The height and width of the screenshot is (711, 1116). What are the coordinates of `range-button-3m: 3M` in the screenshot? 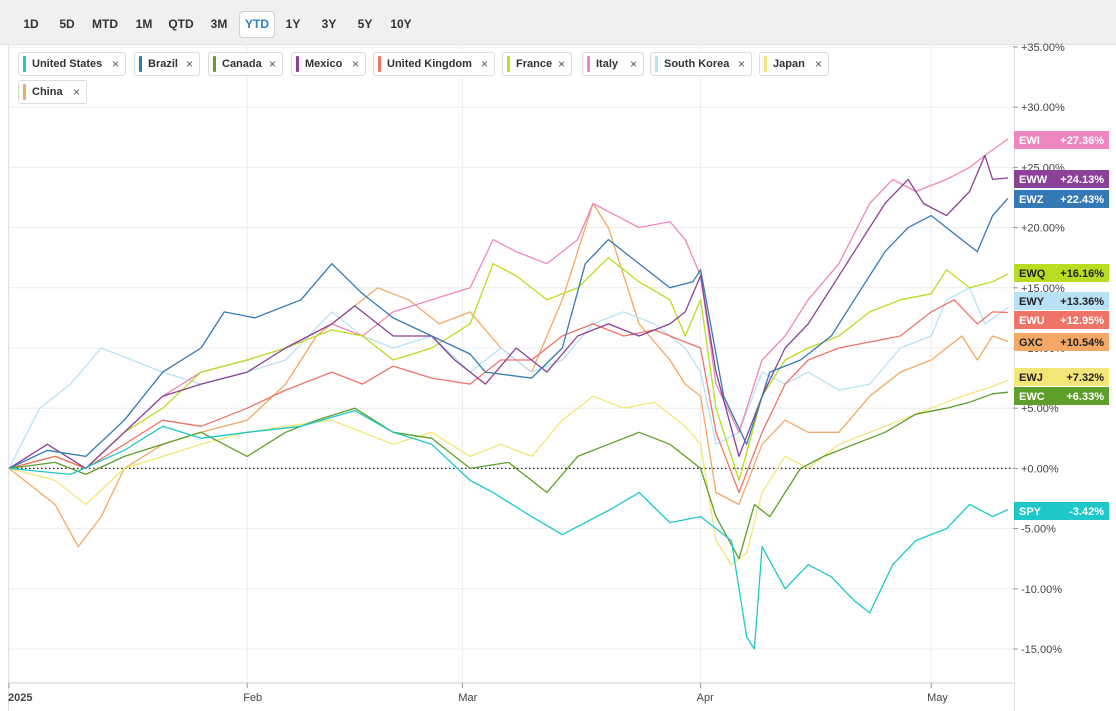 It's located at (219, 24).